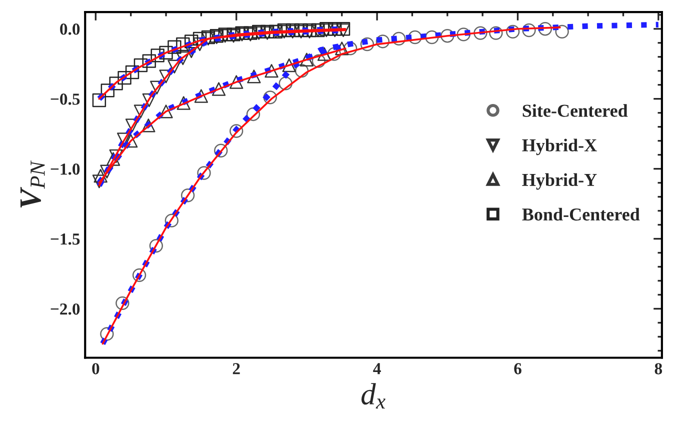 The height and width of the screenshot is (431, 681). What do you see at coordinates (65, 309) in the screenshot?
I see `y-tick-label: −2.0` at bounding box center [65, 309].